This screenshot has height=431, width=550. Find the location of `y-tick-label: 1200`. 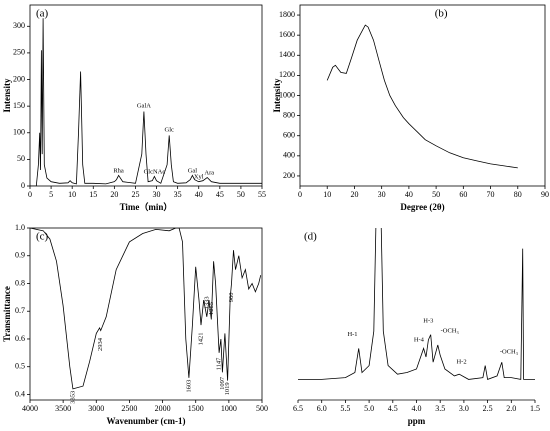

y-tick-label: 1200 is located at coordinates (287, 74).